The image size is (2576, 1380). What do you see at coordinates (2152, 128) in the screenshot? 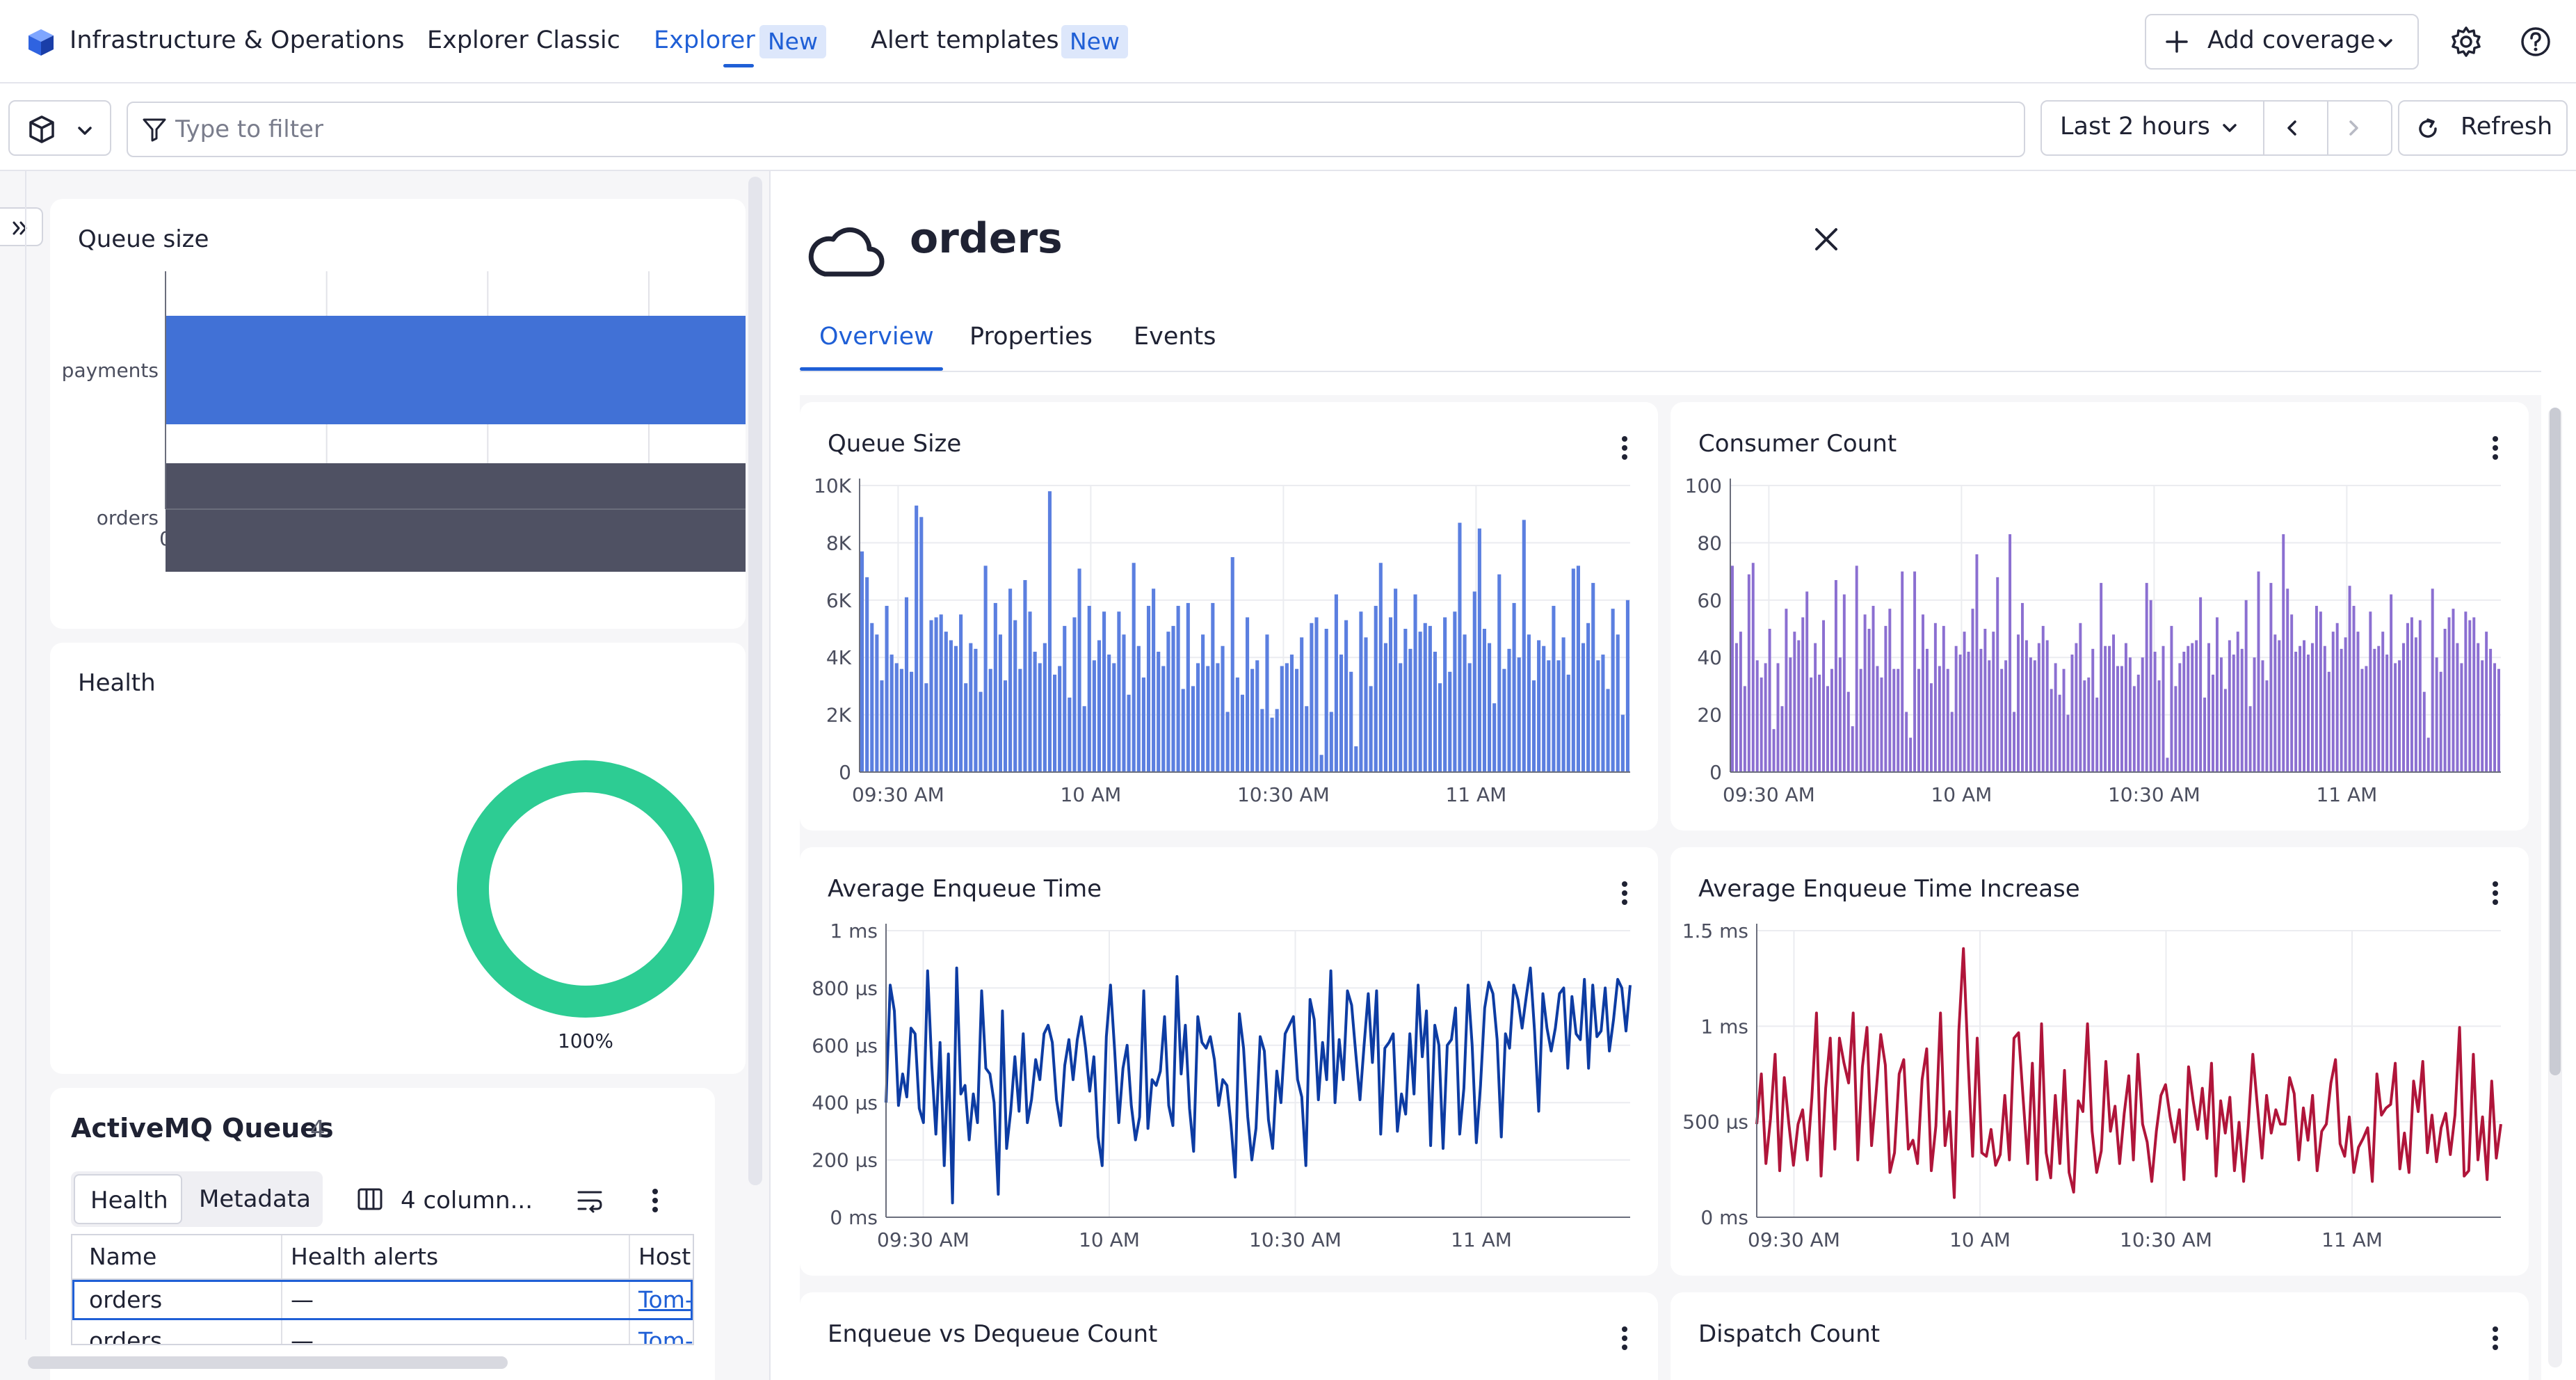
I see `time-range-selector: Last 2 hours` at bounding box center [2152, 128].